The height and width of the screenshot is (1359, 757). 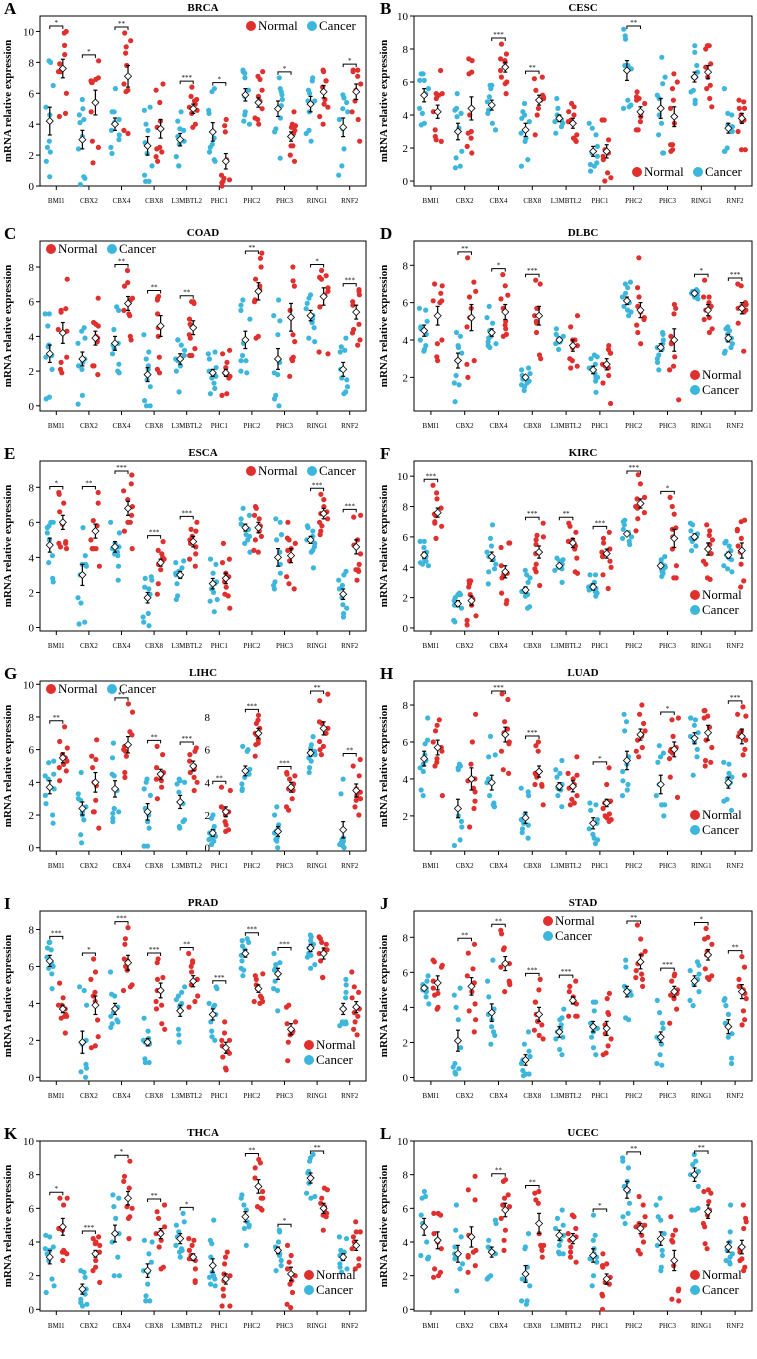 What do you see at coordinates (668, 488) in the screenshot?
I see `significance-label: *` at bounding box center [668, 488].